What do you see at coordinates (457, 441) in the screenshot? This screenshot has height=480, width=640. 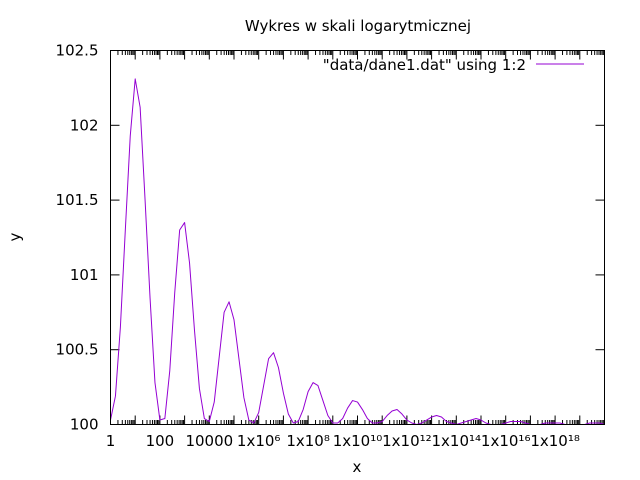 I see `x-tick-label: 1x10¹⁴` at bounding box center [457, 441].